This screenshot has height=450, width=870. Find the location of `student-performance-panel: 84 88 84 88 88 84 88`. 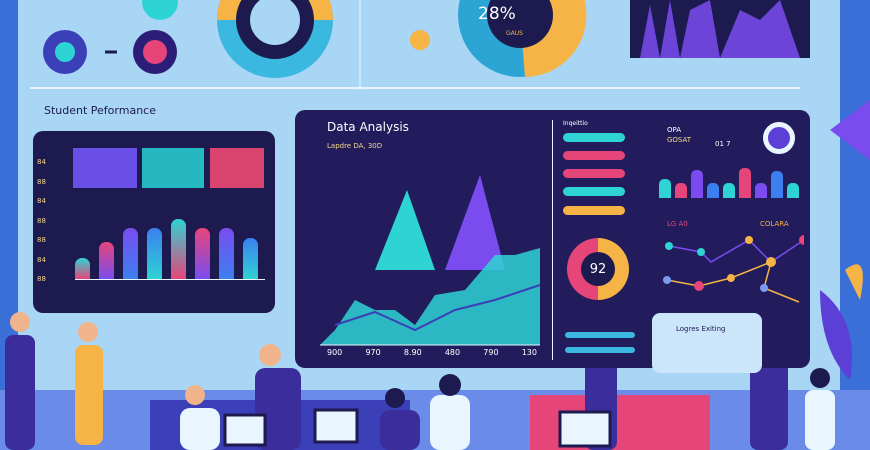

student-performance-panel: 84 88 84 88 88 84 88 is located at coordinates (154, 222).